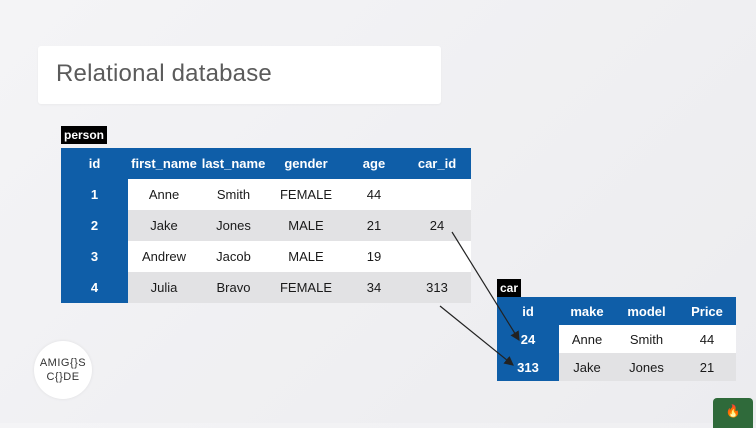  What do you see at coordinates (84, 135) in the screenshot?
I see `person-table-label: person` at bounding box center [84, 135].